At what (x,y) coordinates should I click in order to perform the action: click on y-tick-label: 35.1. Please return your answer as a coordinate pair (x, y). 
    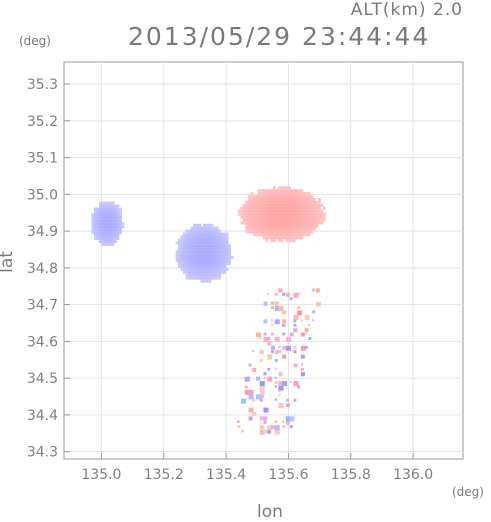
    Looking at the image, I should click on (42, 159).